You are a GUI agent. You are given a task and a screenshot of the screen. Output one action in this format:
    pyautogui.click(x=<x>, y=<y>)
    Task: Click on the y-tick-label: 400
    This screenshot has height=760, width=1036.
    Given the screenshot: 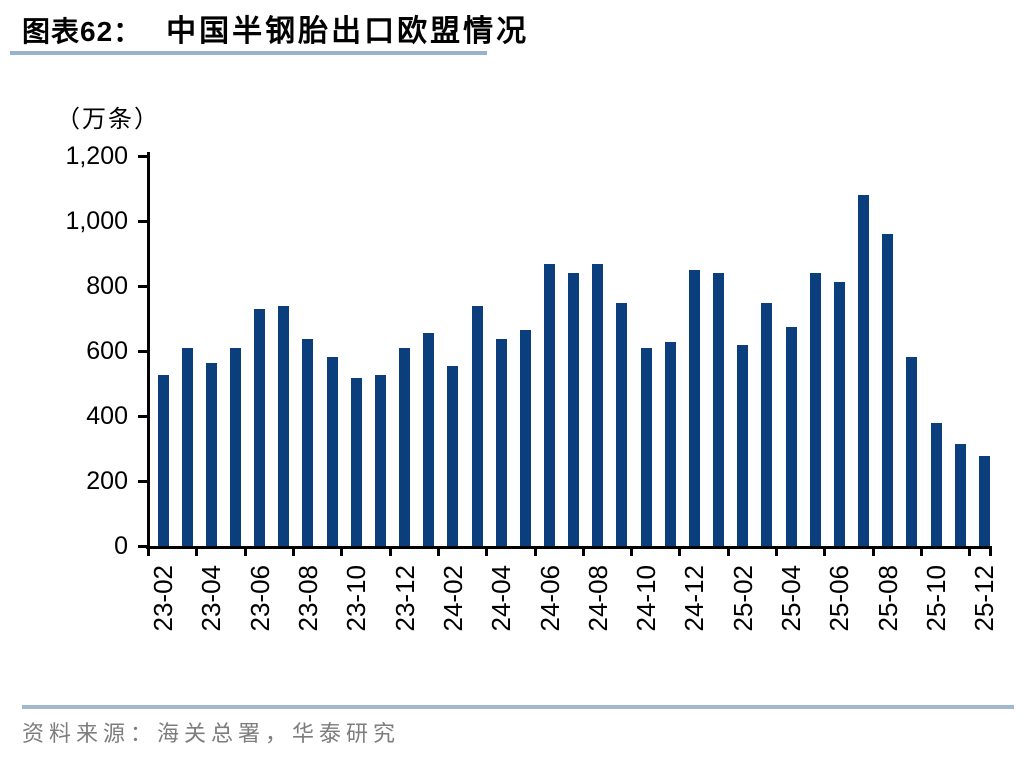 What is the action you would take?
    pyautogui.click(x=107, y=416)
    